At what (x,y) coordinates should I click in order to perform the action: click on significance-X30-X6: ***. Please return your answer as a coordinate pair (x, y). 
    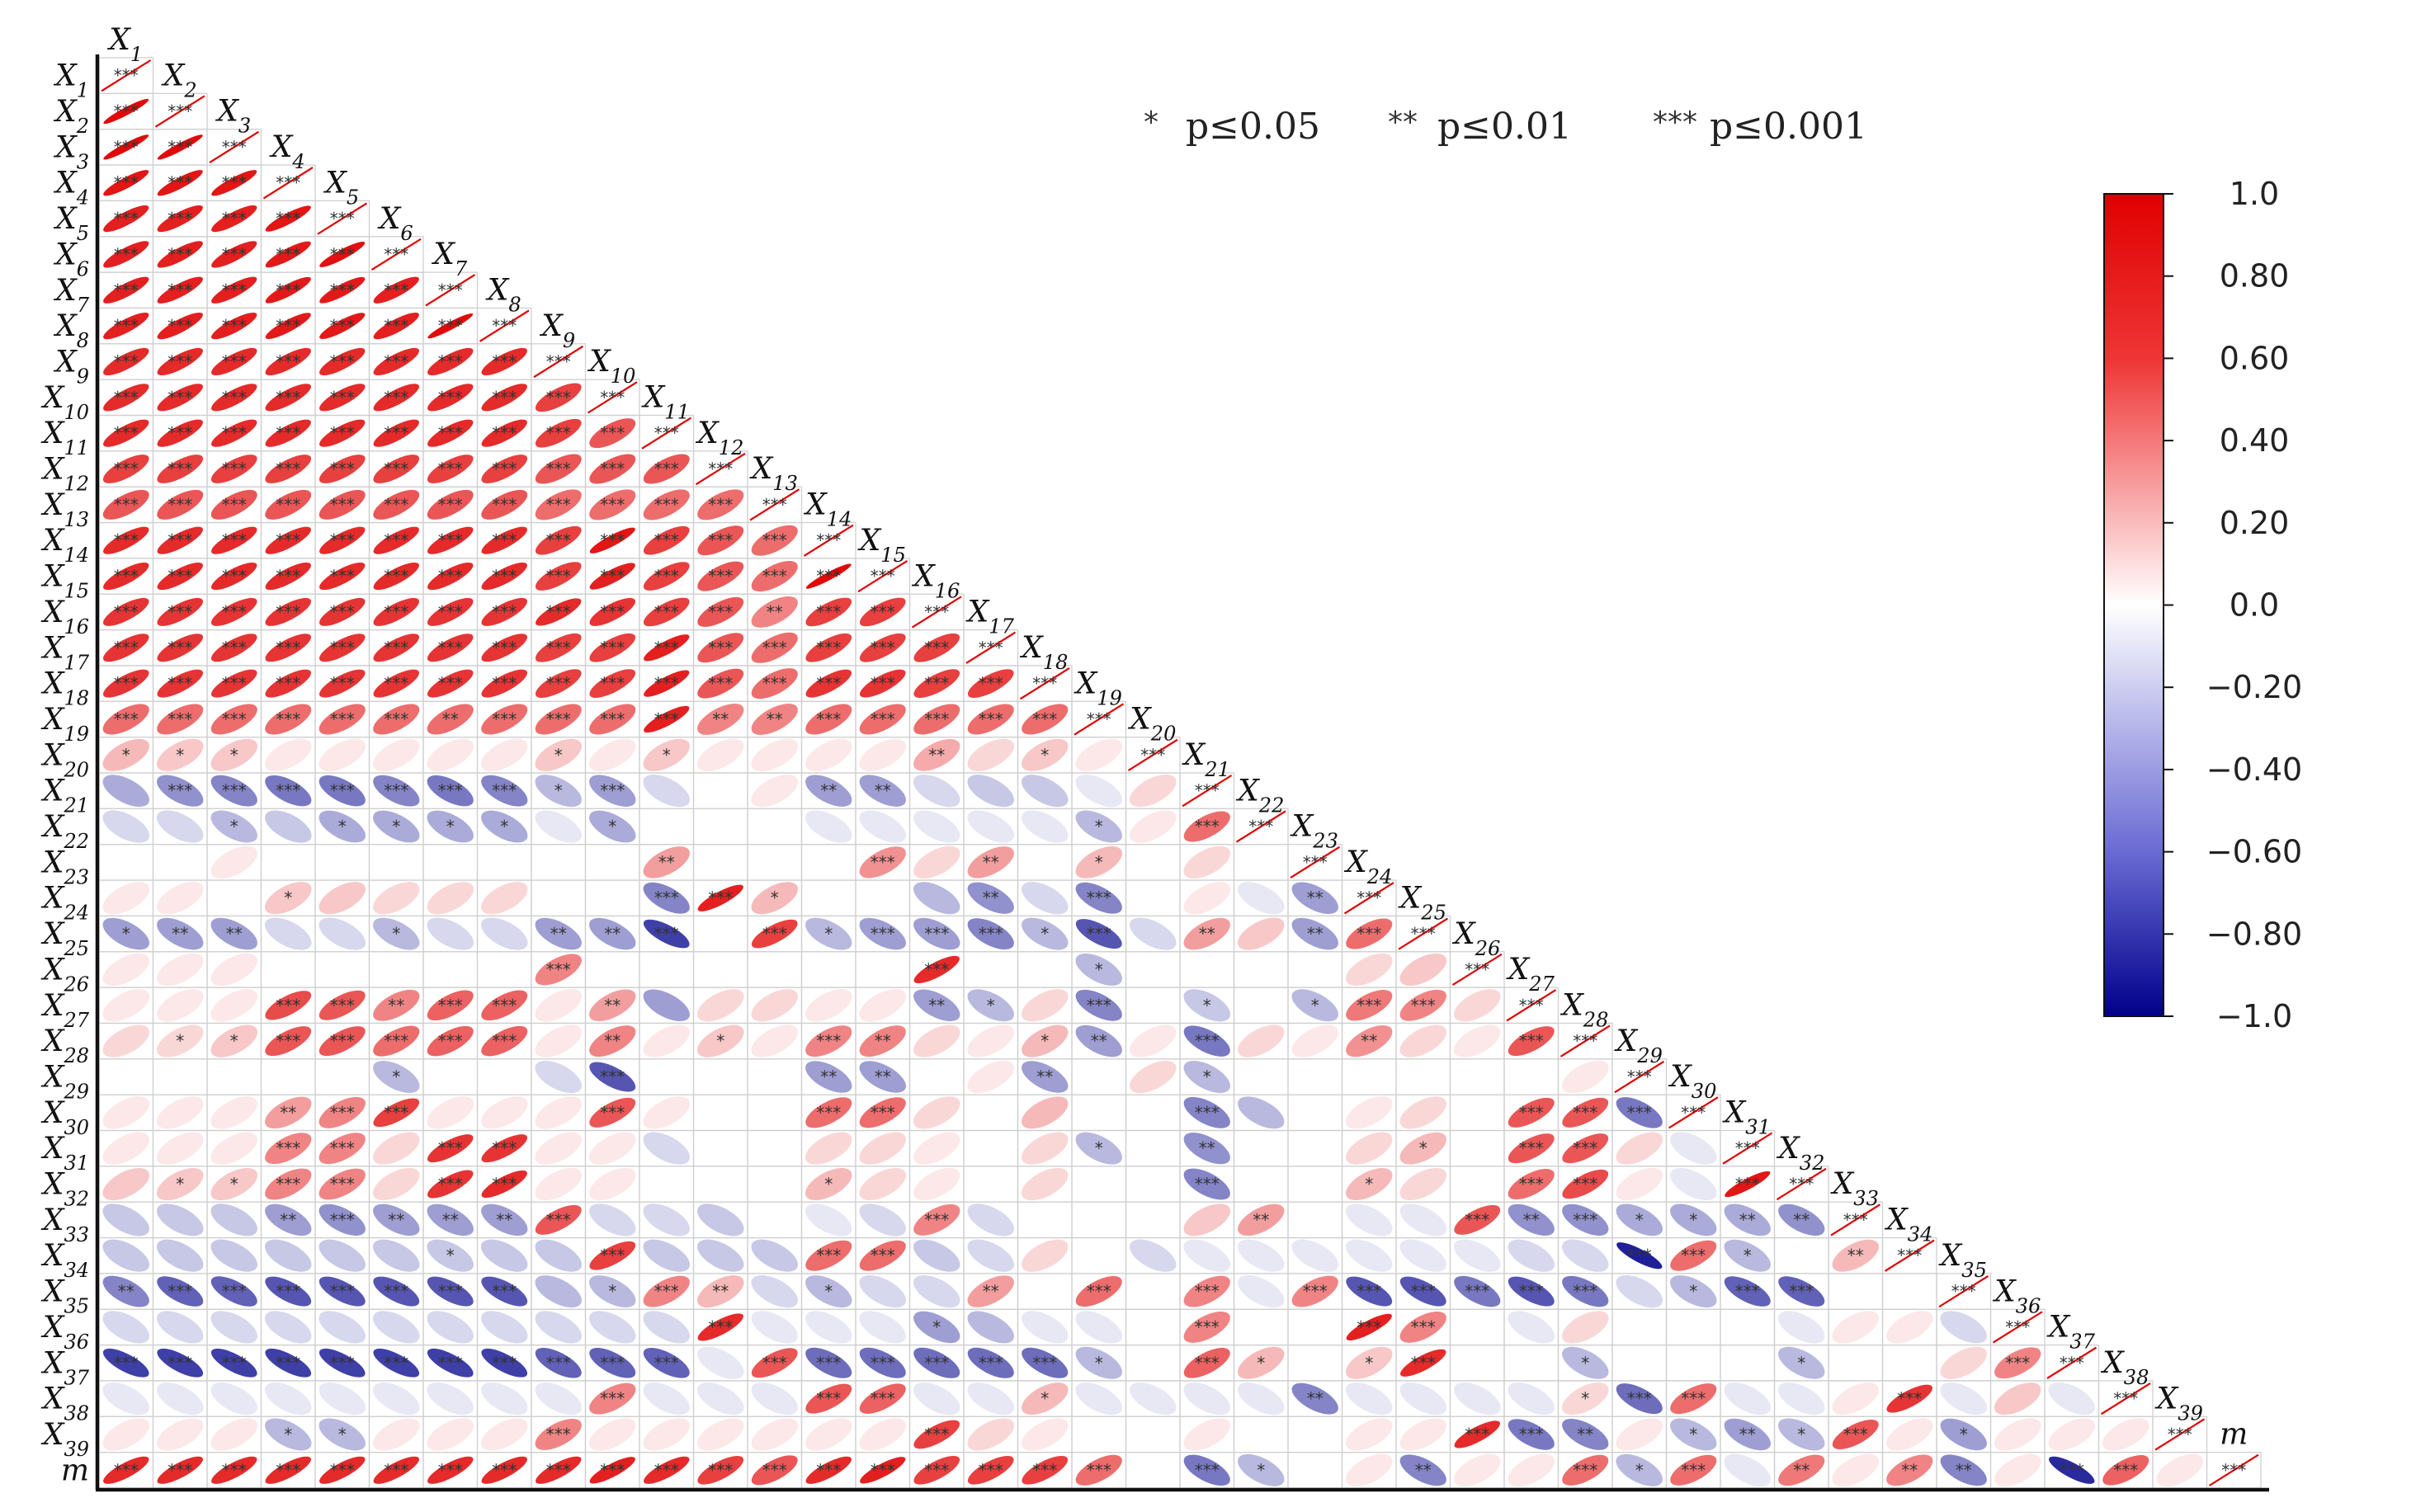
    Looking at the image, I should click on (396, 1113).